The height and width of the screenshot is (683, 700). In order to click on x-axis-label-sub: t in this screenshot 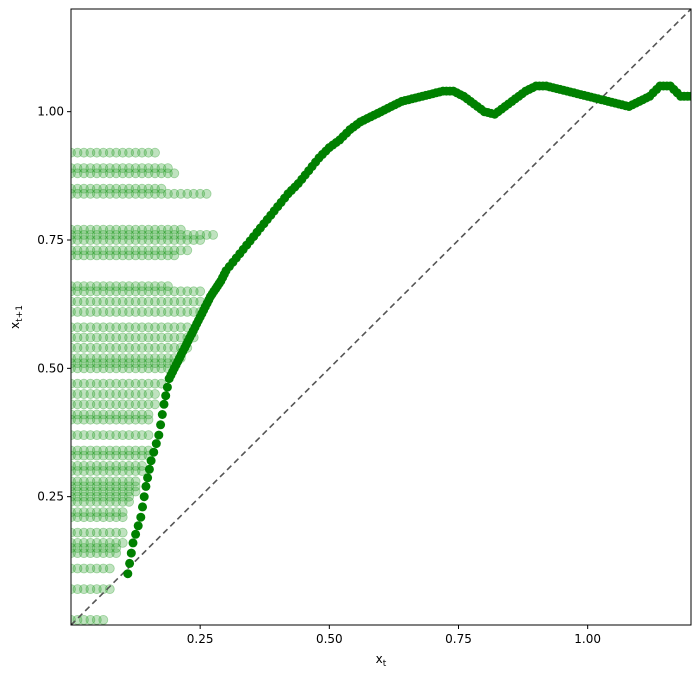, I will do `click(385, 664)`.